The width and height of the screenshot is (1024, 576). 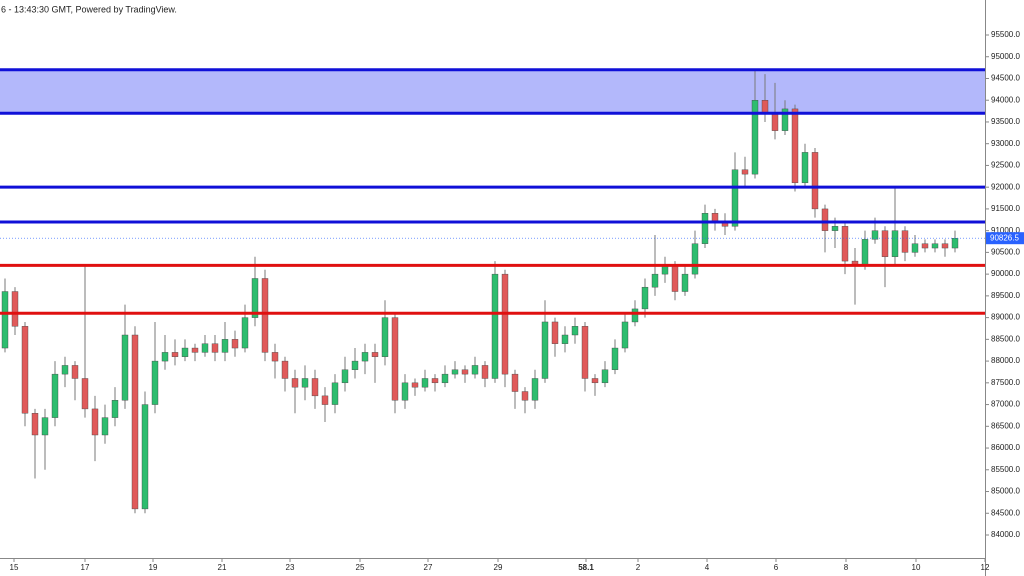 I want to click on y-tick-label: 91000.0, so click(x=1005, y=230).